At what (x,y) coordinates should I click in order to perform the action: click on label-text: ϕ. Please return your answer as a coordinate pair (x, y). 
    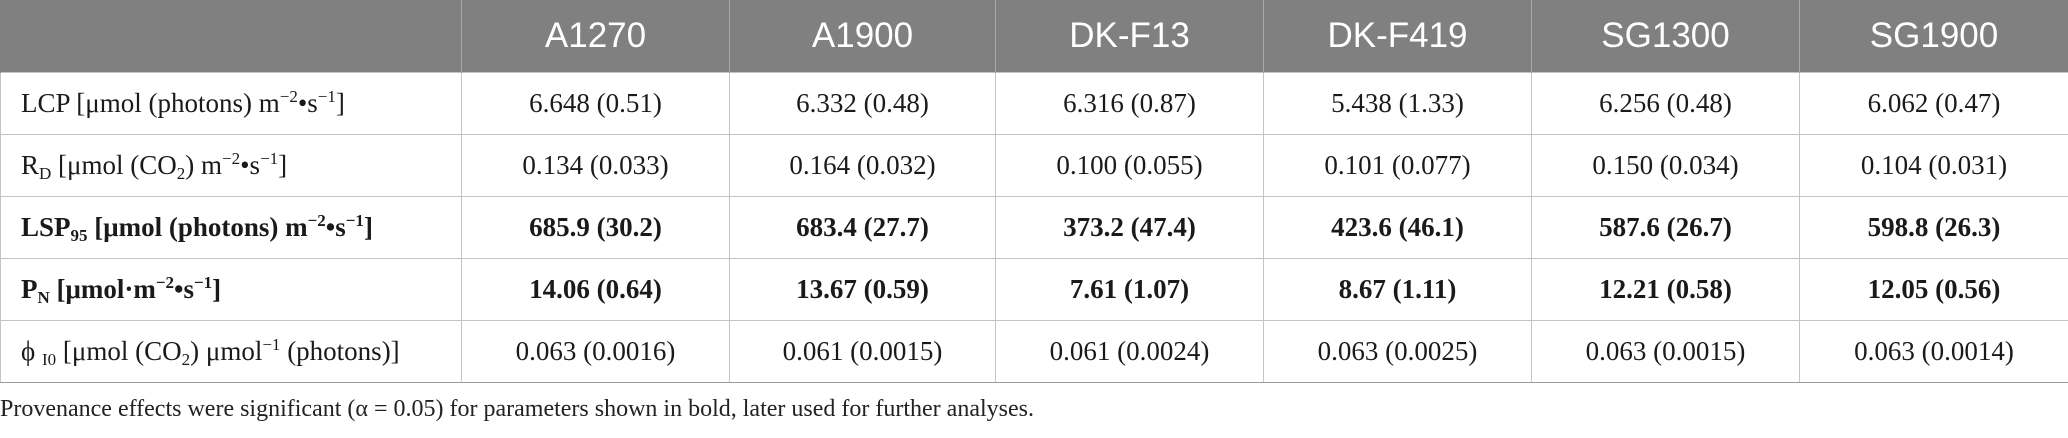
    Looking at the image, I should click on (31, 351).